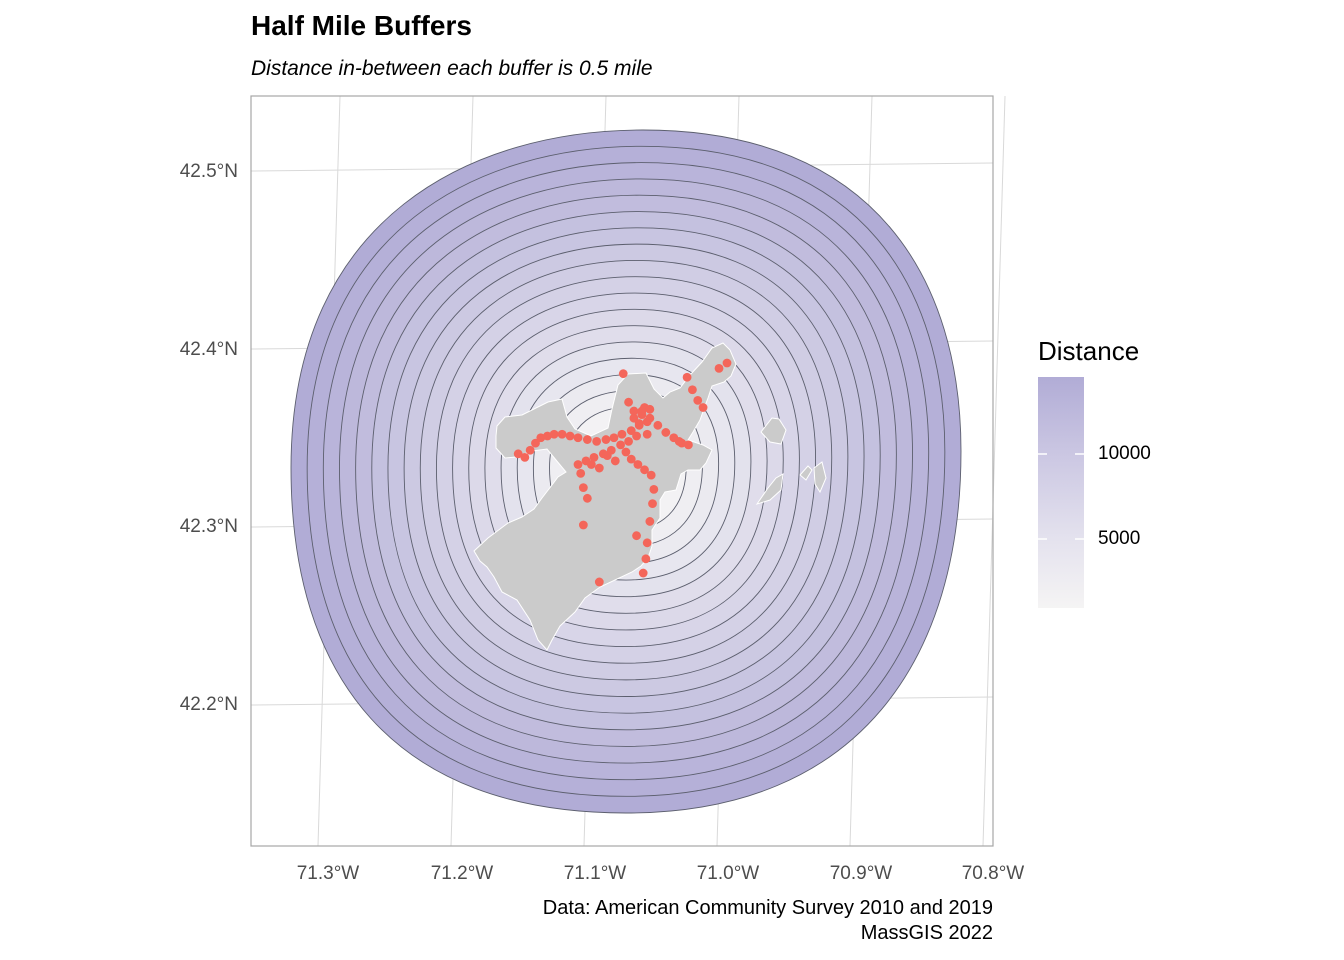  I want to click on station-points, so click(622, 472).